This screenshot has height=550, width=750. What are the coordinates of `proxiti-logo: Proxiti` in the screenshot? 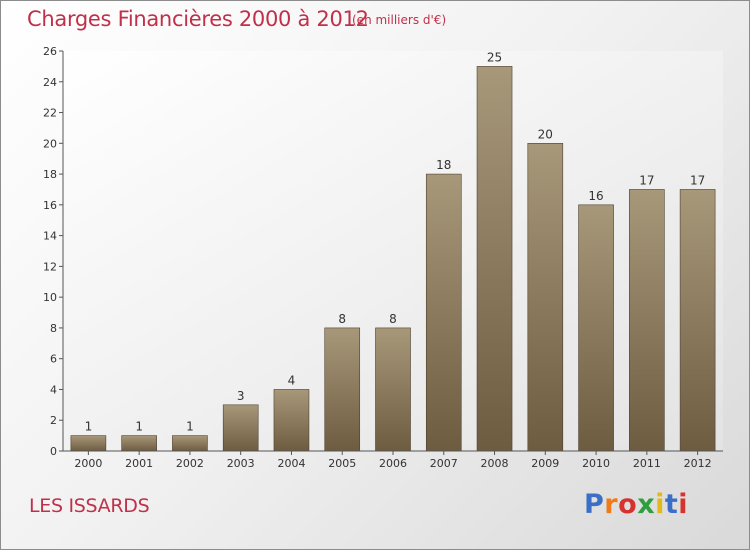 It's located at (636, 504).